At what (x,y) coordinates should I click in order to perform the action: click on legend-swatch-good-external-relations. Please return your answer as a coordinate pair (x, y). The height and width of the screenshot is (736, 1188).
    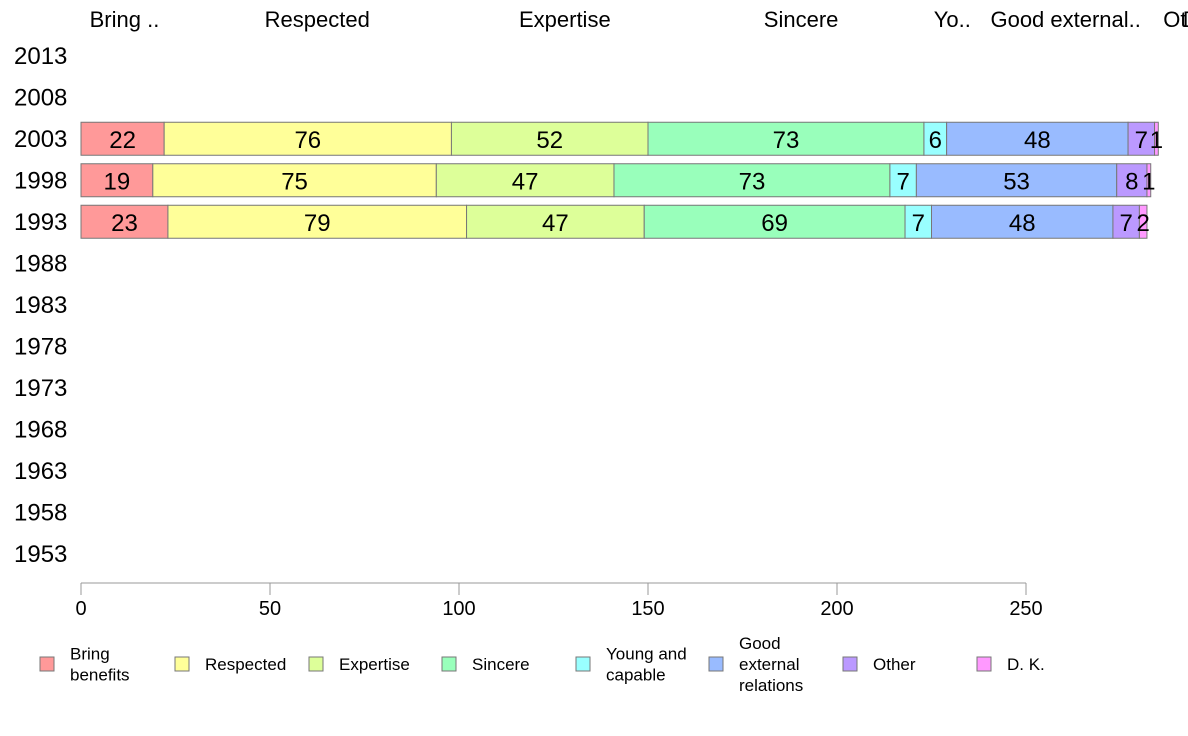
    Looking at the image, I should click on (716, 664).